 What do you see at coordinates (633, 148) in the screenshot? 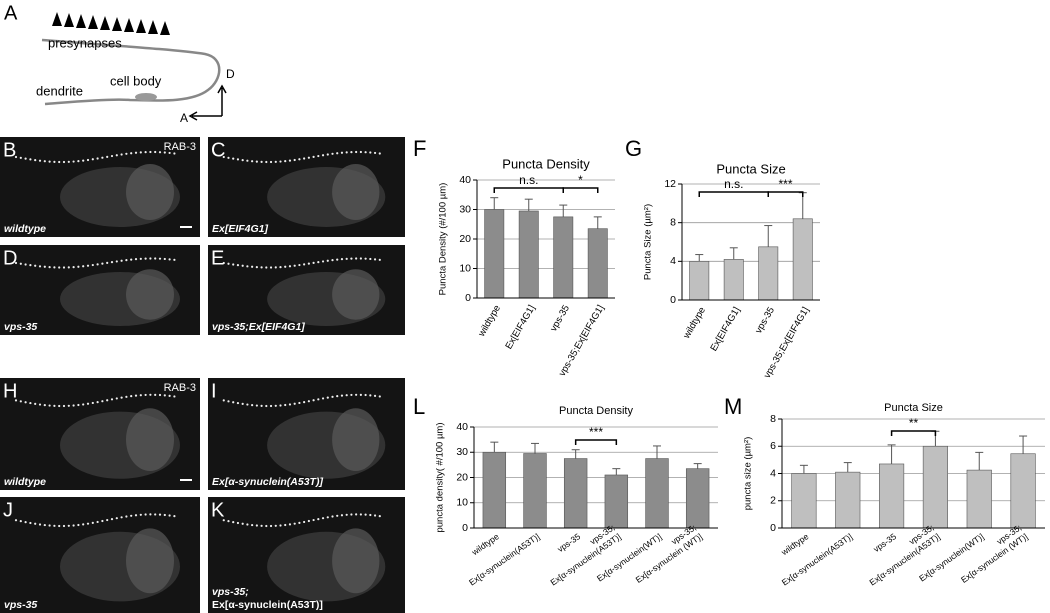
I see `panel-letter: G` at bounding box center [633, 148].